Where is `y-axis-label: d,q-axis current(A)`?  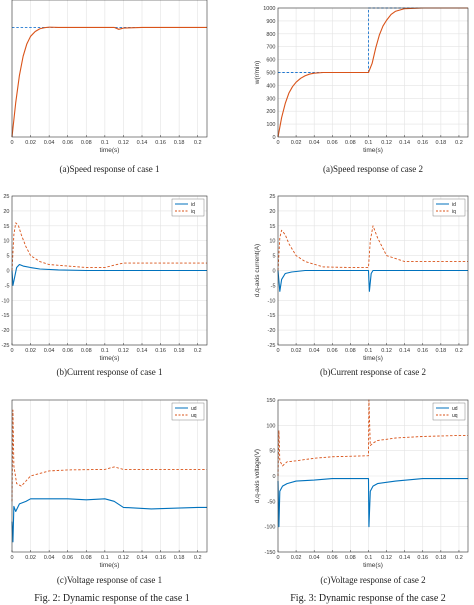 y-axis-label: d,q-axis current(A) is located at coordinates (257, 270).